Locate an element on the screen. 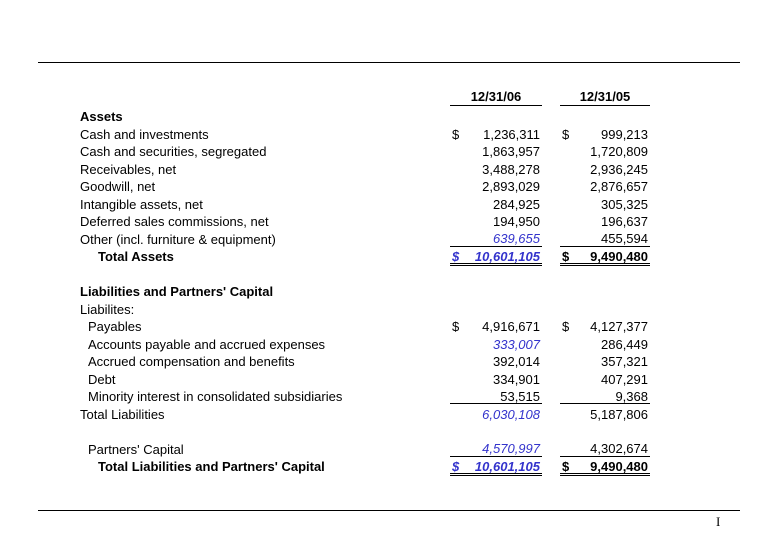  amount: 4,916,671 is located at coordinates (511, 327).